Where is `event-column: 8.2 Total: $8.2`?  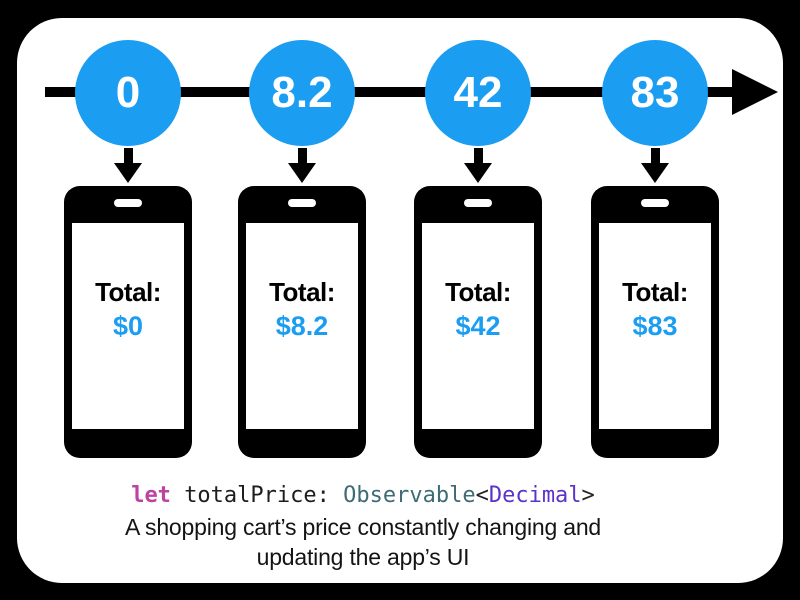
event-column: 8.2 Total: $8.2 is located at coordinates (302, 249).